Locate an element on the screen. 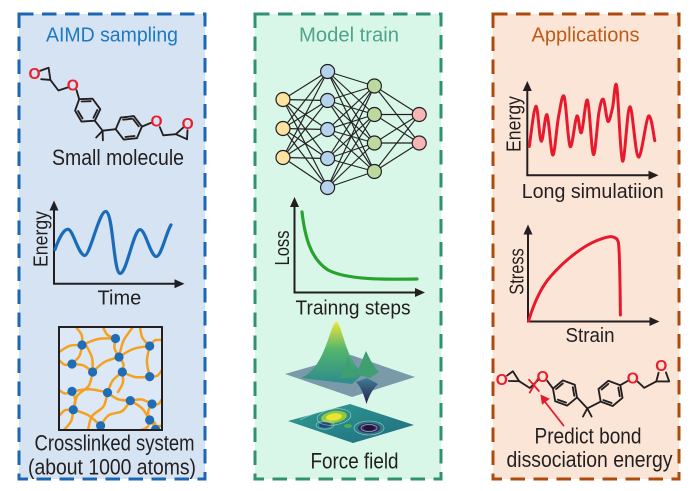 The height and width of the screenshot is (491, 694). svg-text: Crosslinked system is located at coordinates (115, 443).